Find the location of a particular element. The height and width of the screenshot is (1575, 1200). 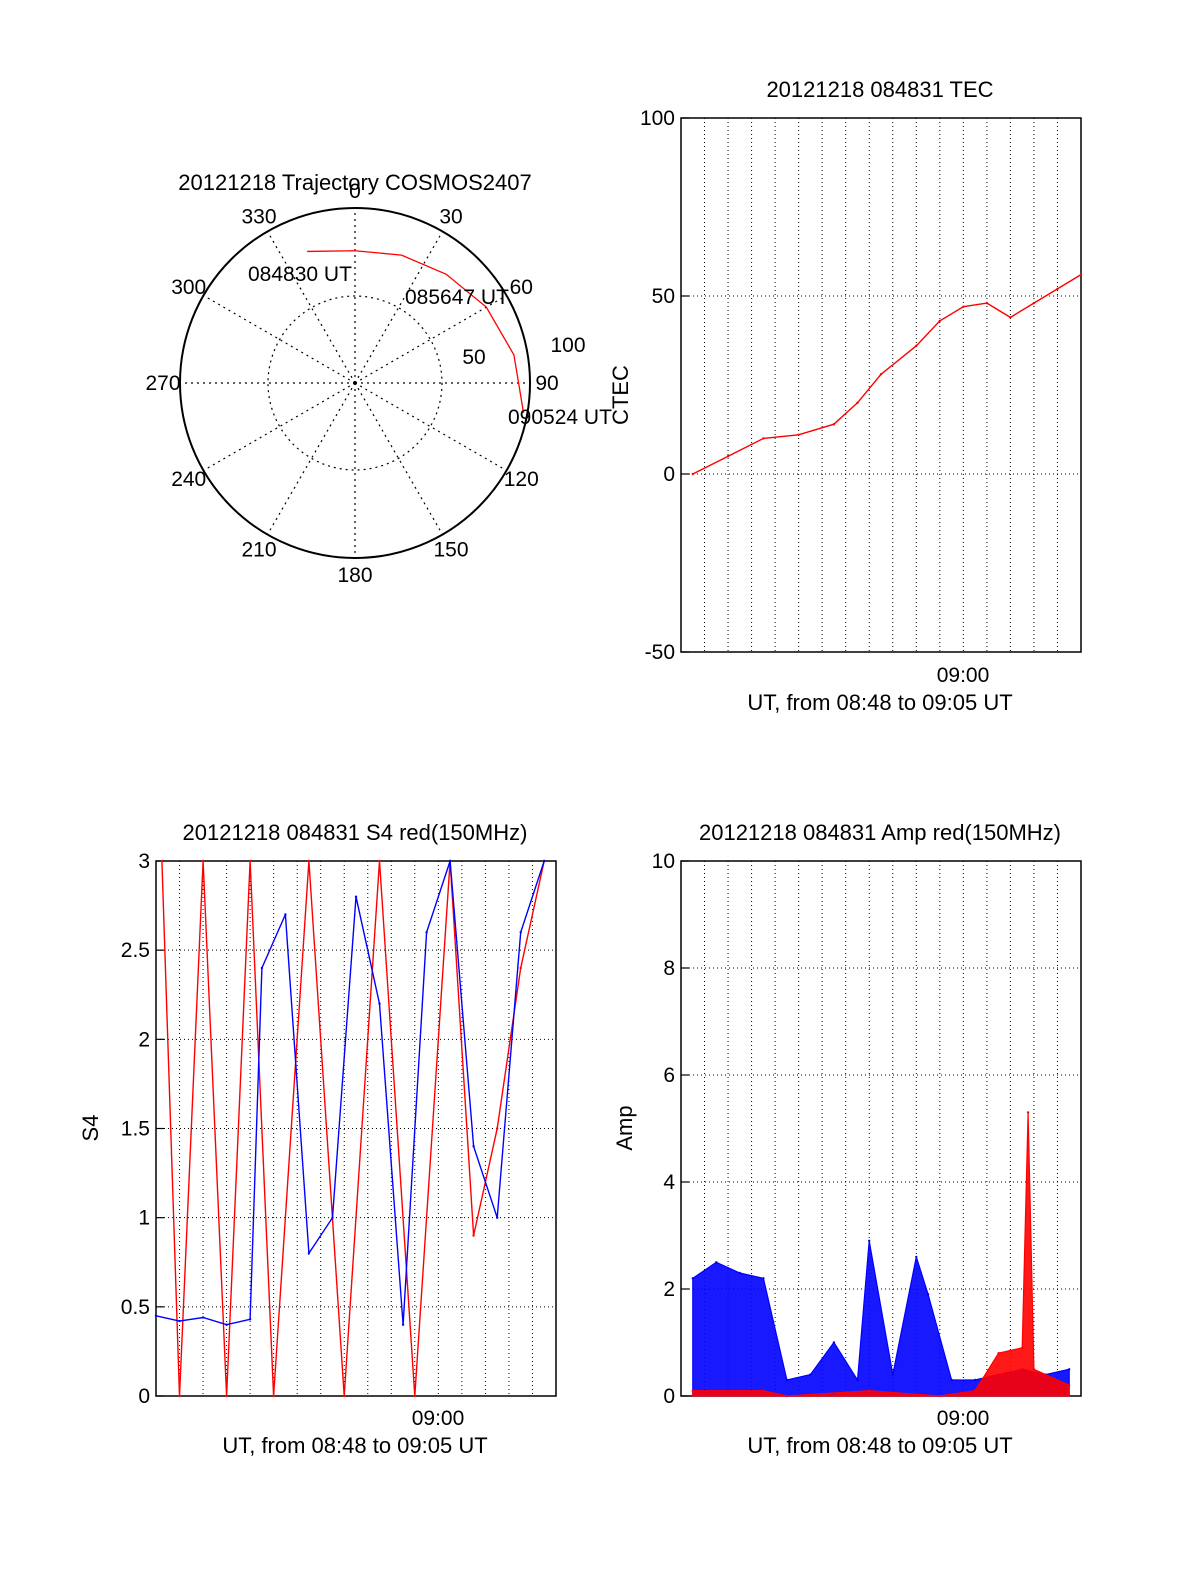

tec-x-tick-label: 09:00 is located at coordinates (963, 675).